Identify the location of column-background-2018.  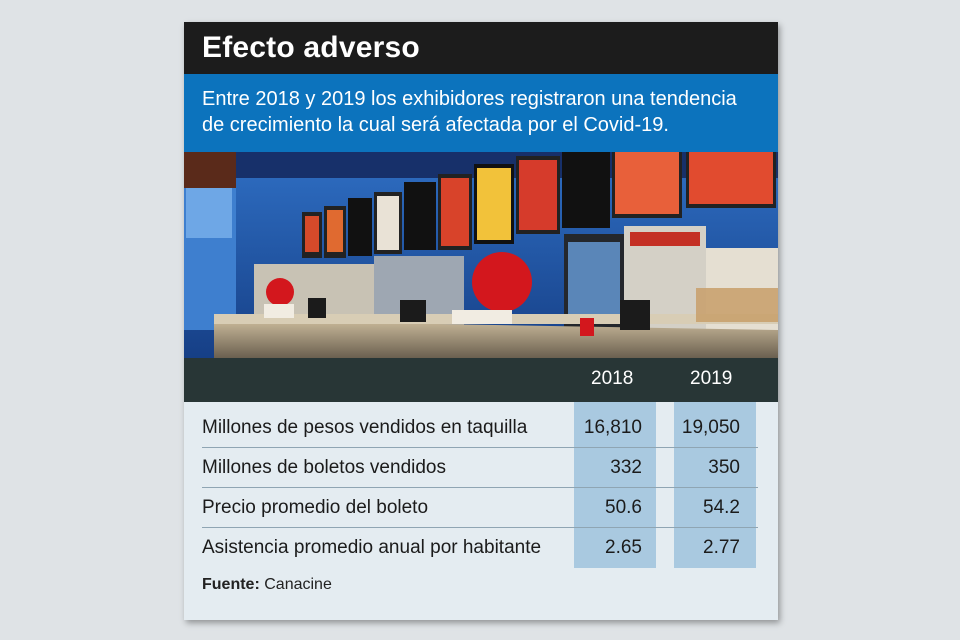
(615, 485).